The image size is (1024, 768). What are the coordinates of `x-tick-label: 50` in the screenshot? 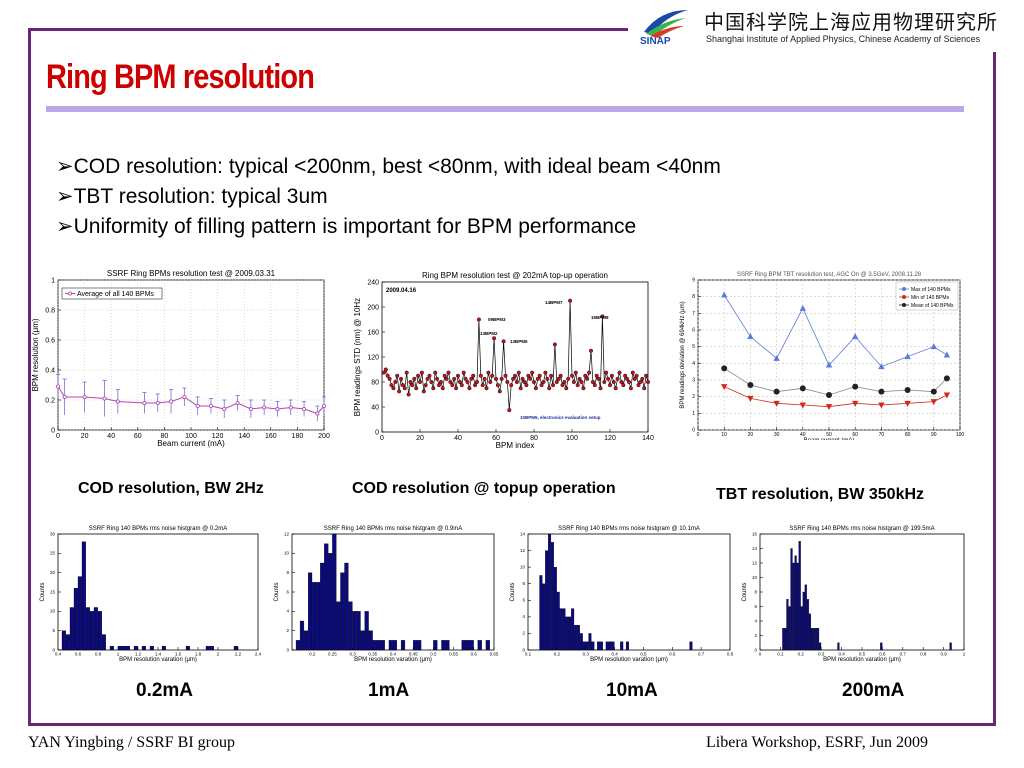 It's located at (829, 435).